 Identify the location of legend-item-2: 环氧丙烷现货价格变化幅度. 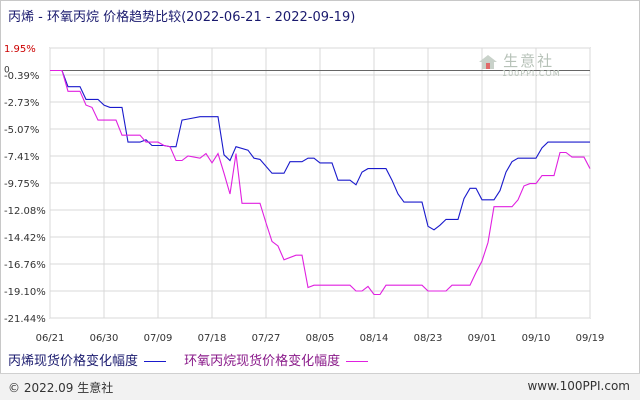
(283, 359).